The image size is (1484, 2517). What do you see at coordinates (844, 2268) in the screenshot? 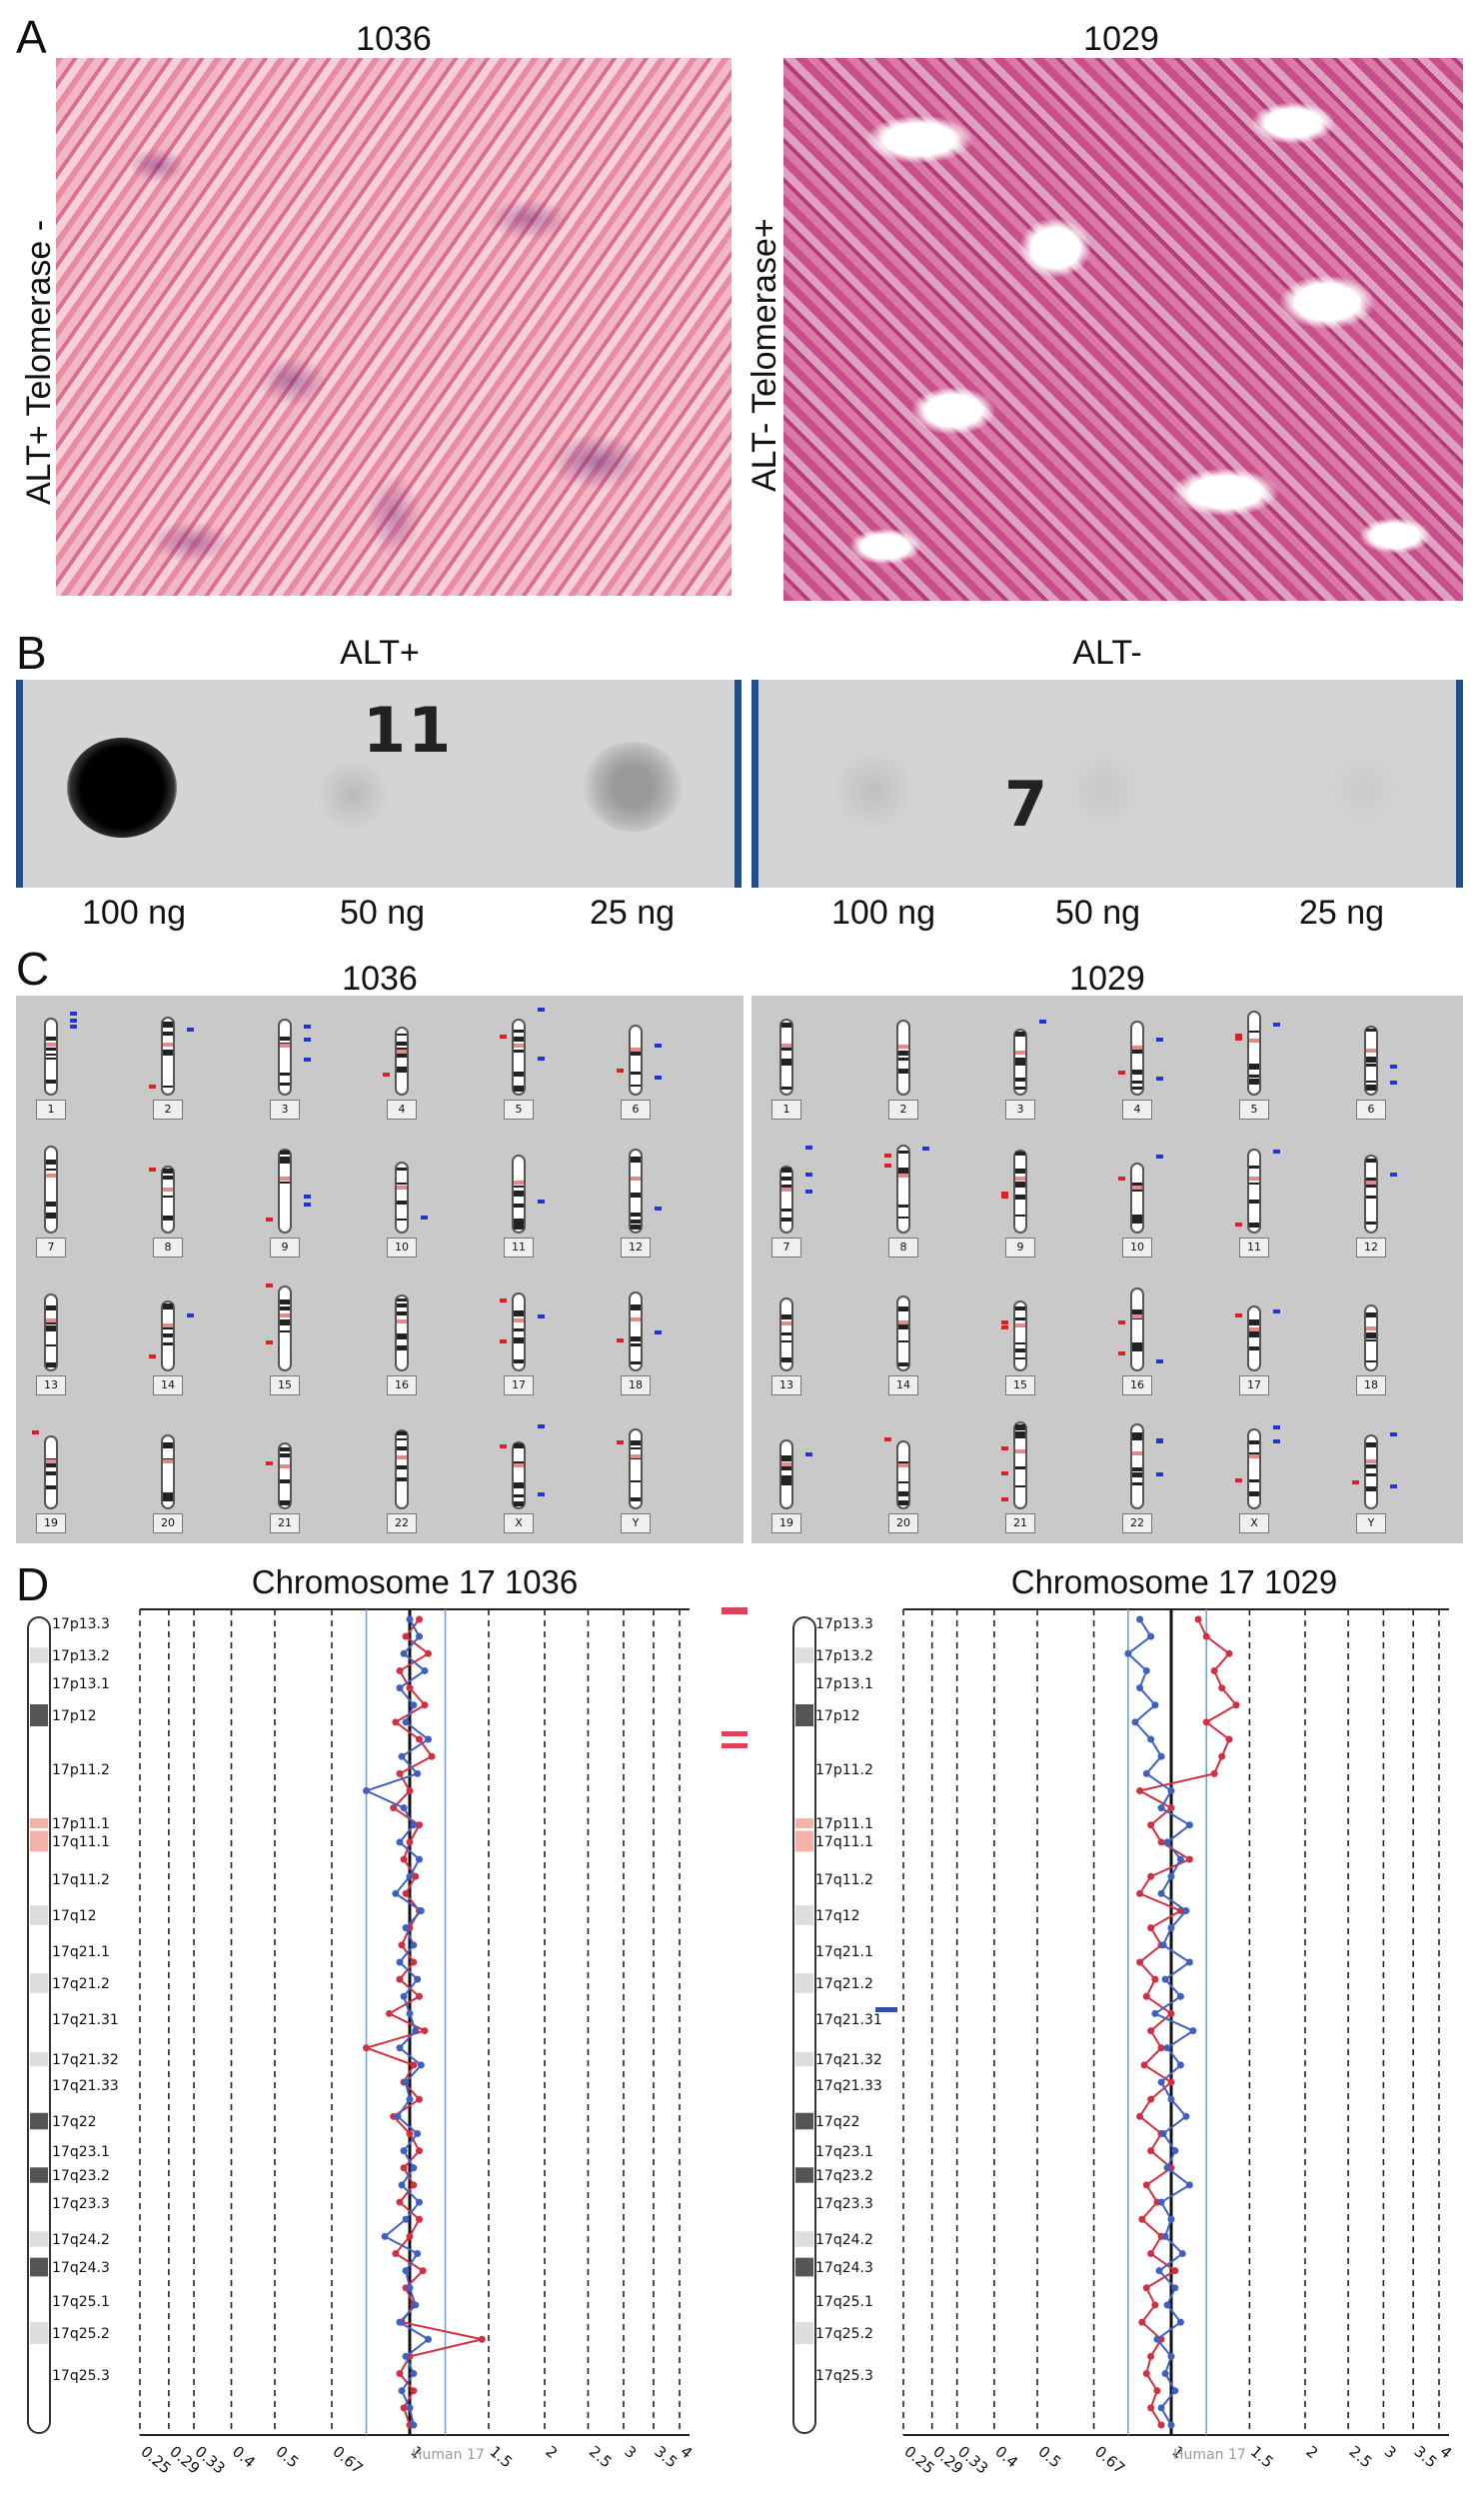
I see `right-band-label-17q24.3: 17q24.3` at bounding box center [844, 2268].